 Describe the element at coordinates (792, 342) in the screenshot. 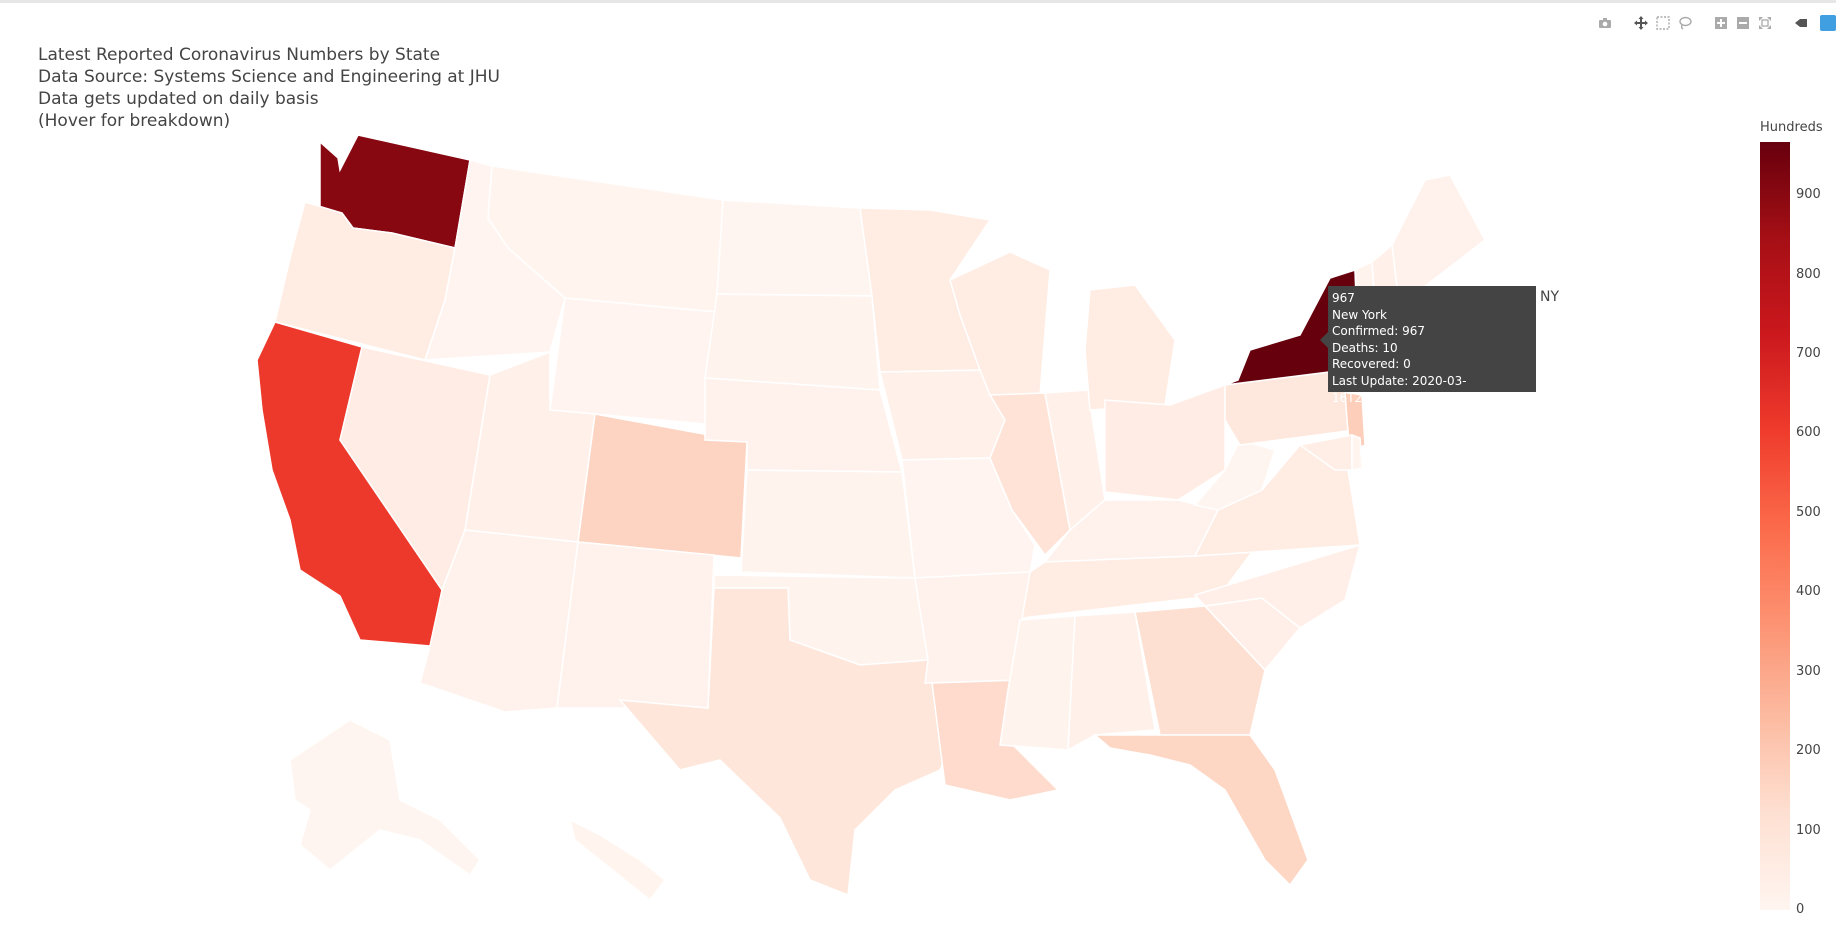

I see `state-sd` at that location.